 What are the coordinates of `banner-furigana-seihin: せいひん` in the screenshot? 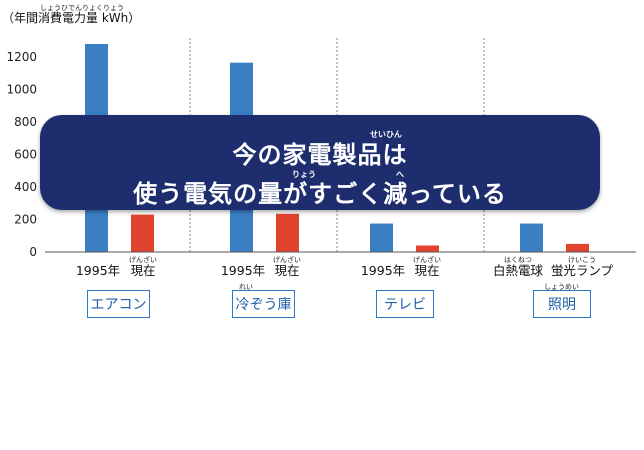 It's located at (386, 134).